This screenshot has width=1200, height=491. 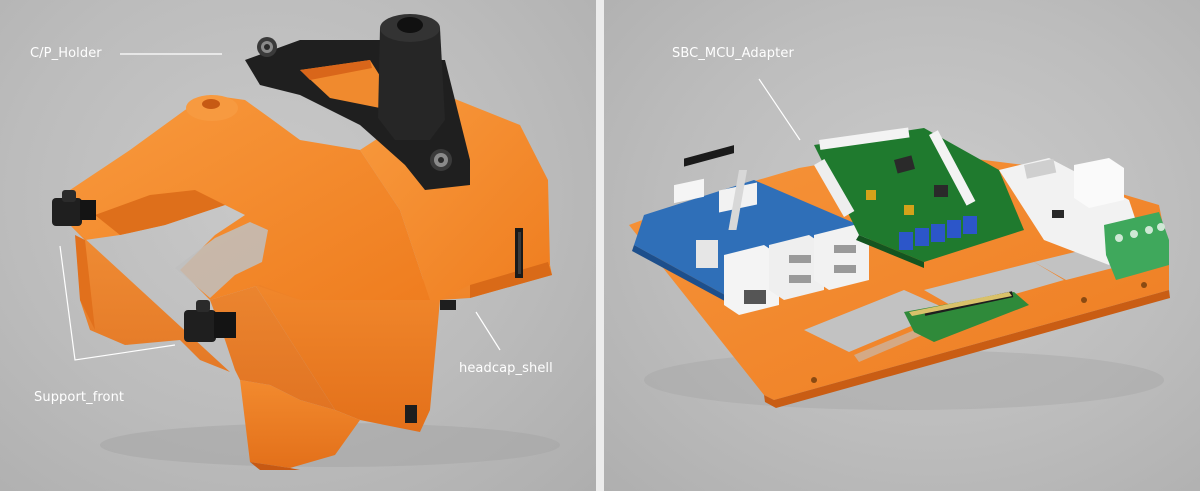 What do you see at coordinates (600, 245) in the screenshot?
I see `panel-divider` at bounding box center [600, 245].